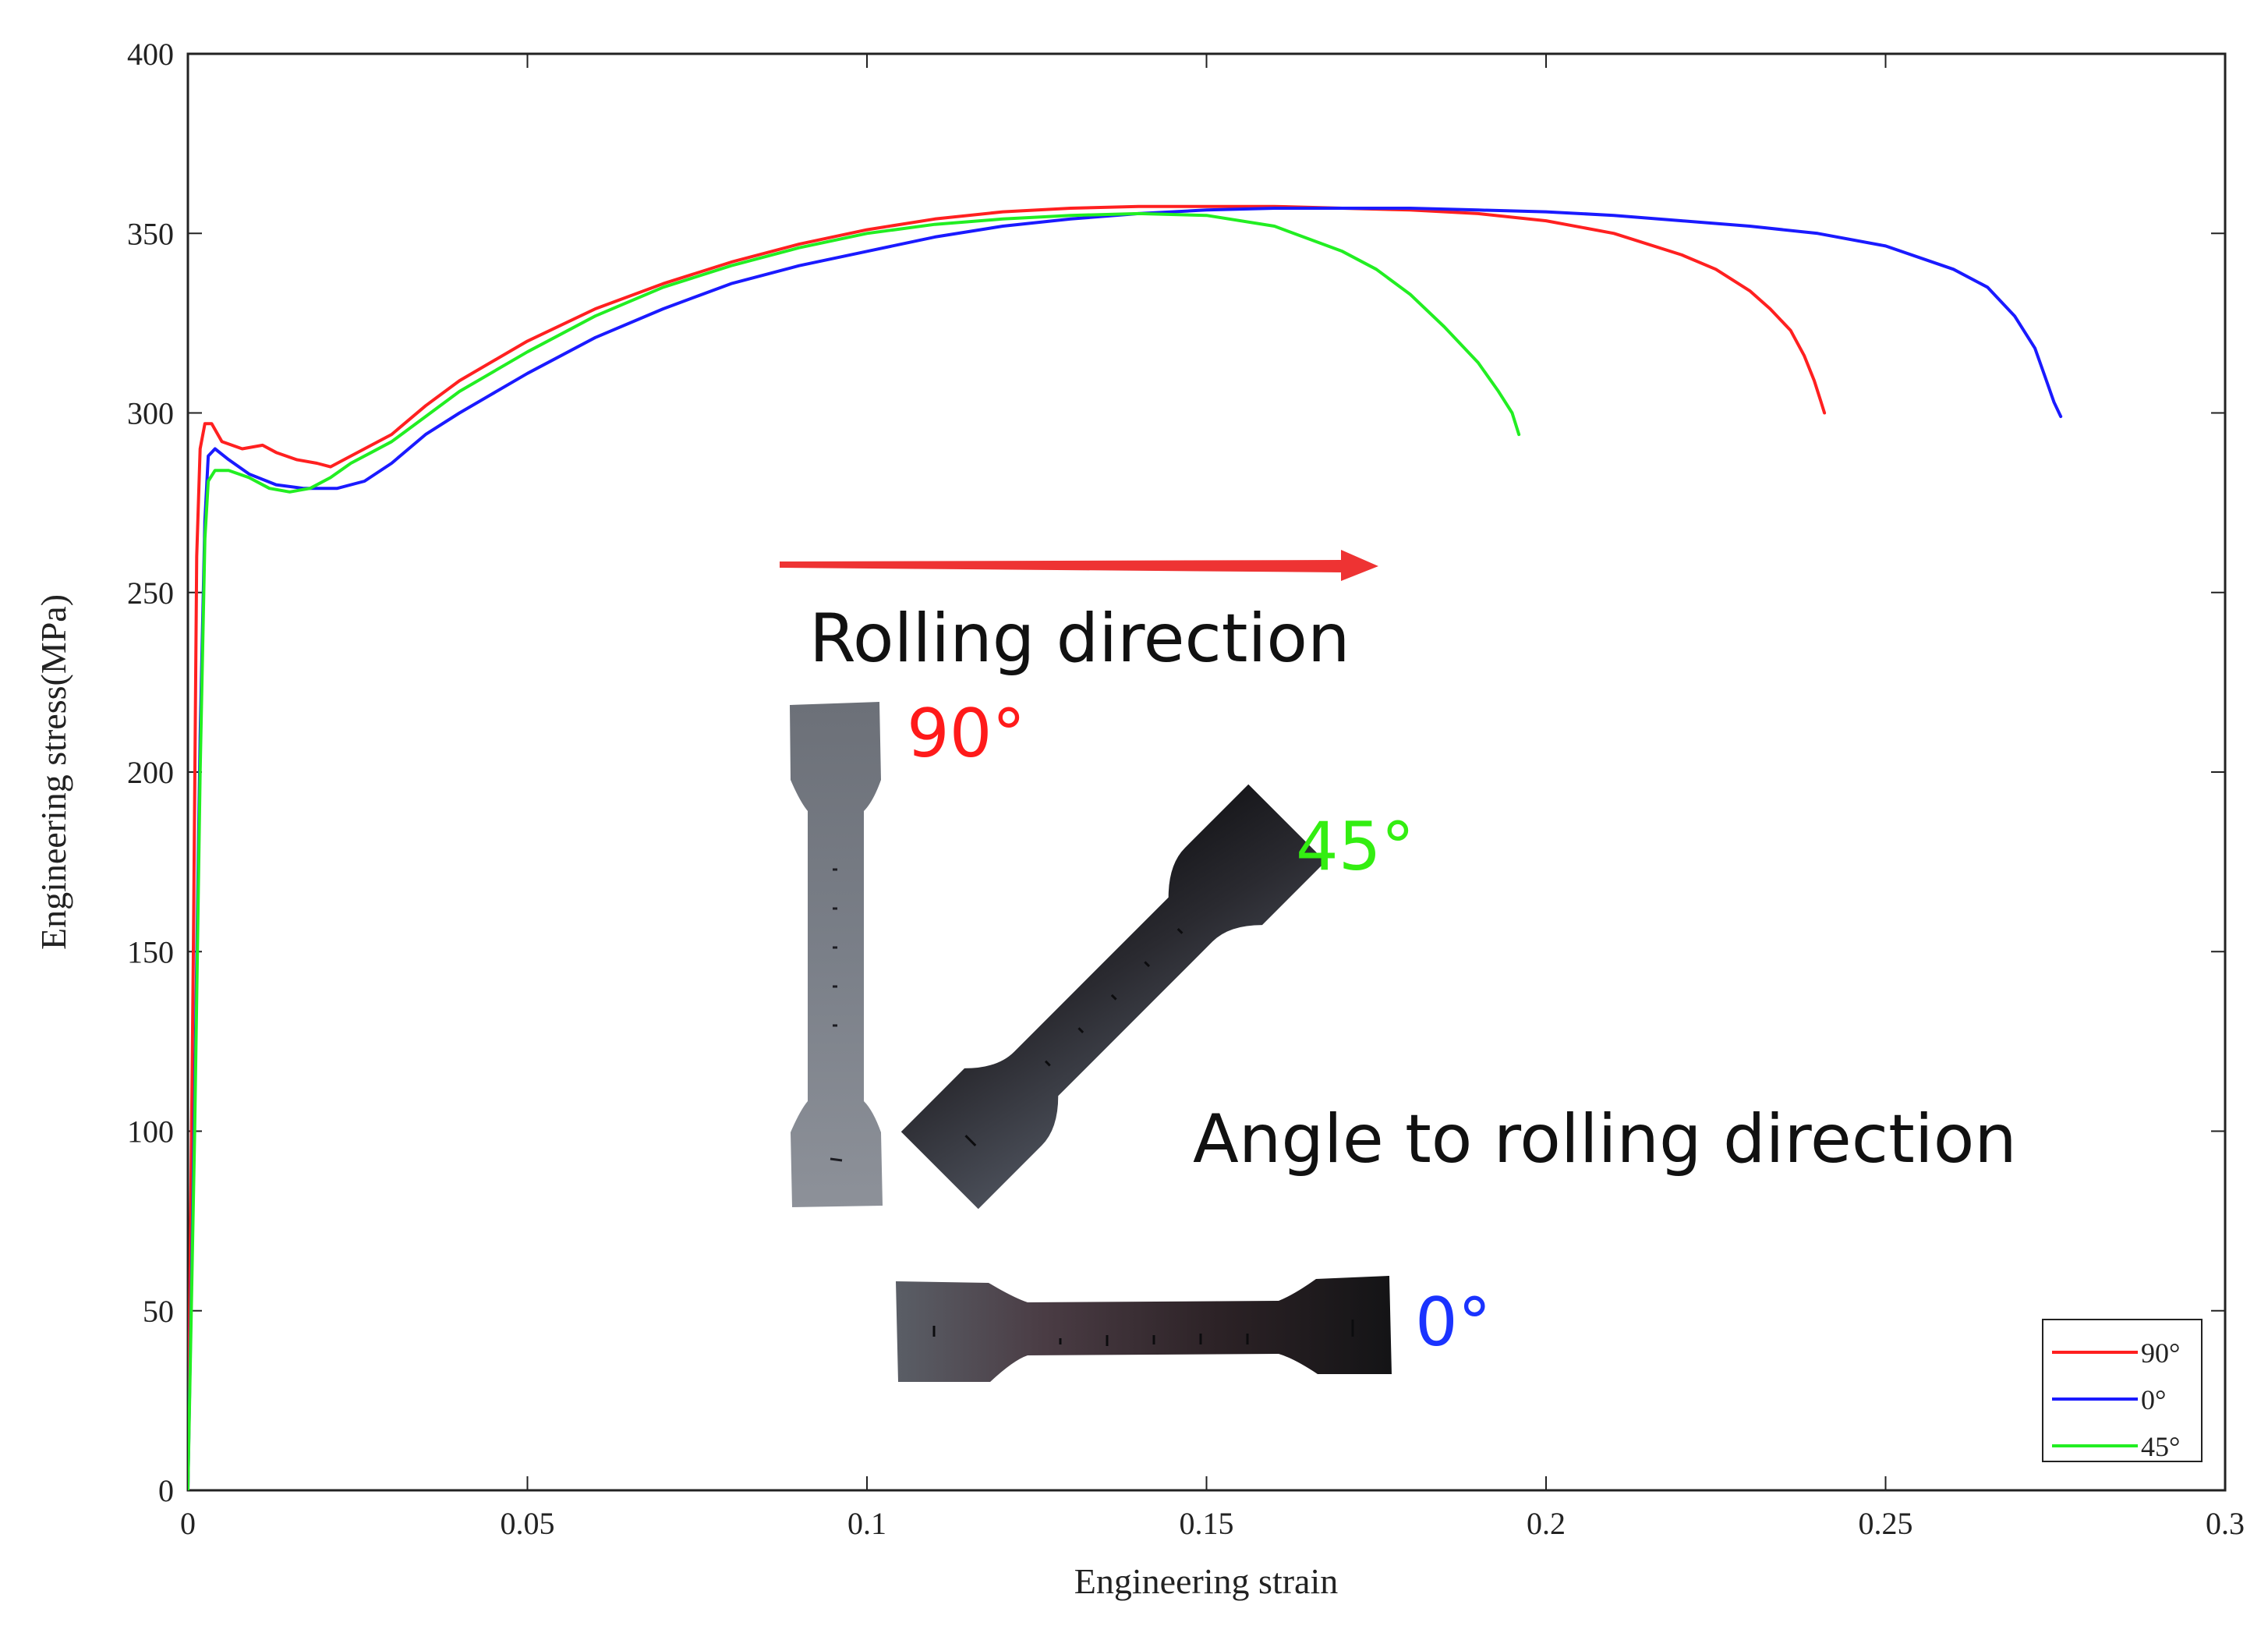  I want to click on y-tick-label: 50, so click(158, 1311).